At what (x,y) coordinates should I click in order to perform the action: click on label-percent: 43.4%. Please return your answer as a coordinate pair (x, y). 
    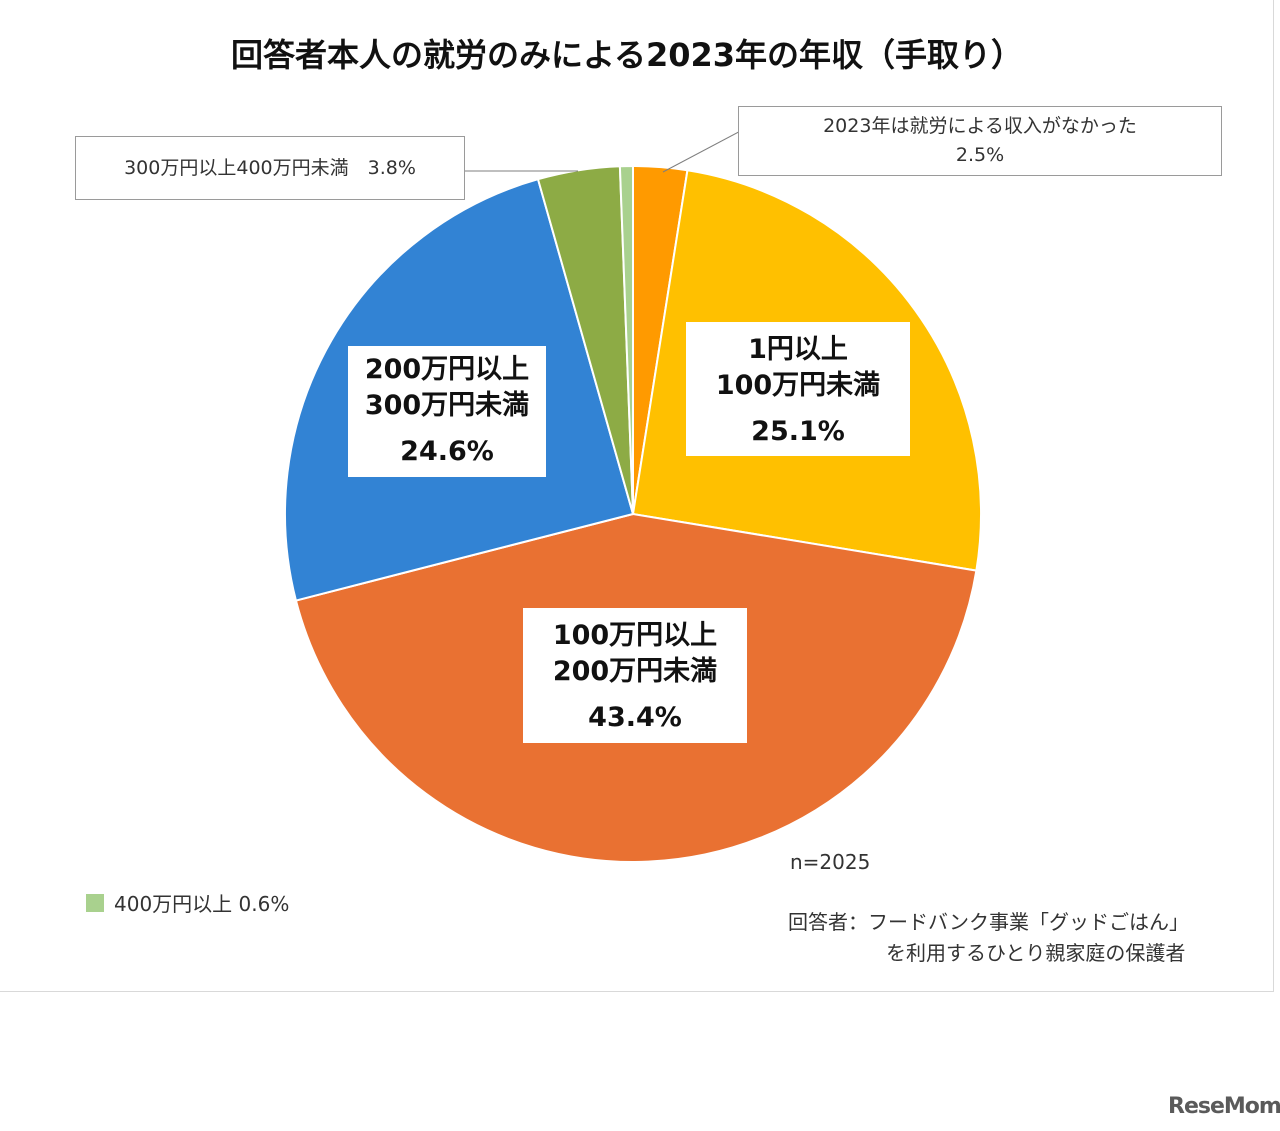
    Looking at the image, I should click on (635, 717).